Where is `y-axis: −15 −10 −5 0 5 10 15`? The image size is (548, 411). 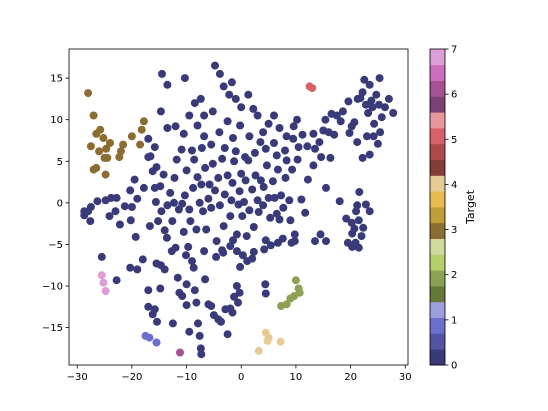
y-axis: −15 −10 −5 0 5 10 15 is located at coordinates (55, 204).